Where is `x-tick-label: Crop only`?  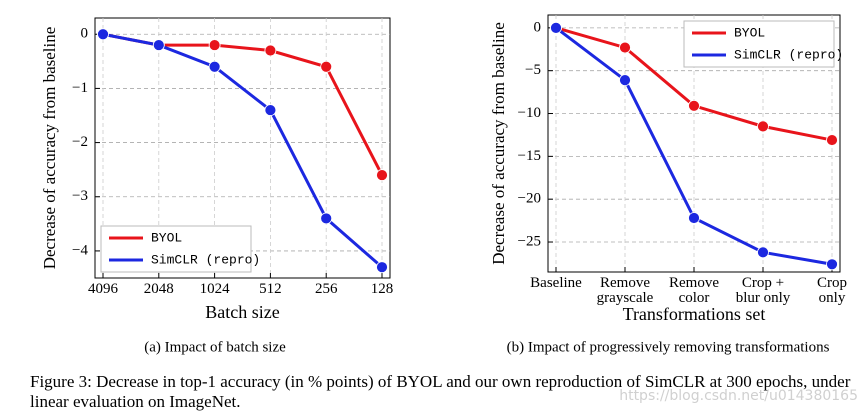
x-tick-label: Crop only is located at coordinates (832, 290).